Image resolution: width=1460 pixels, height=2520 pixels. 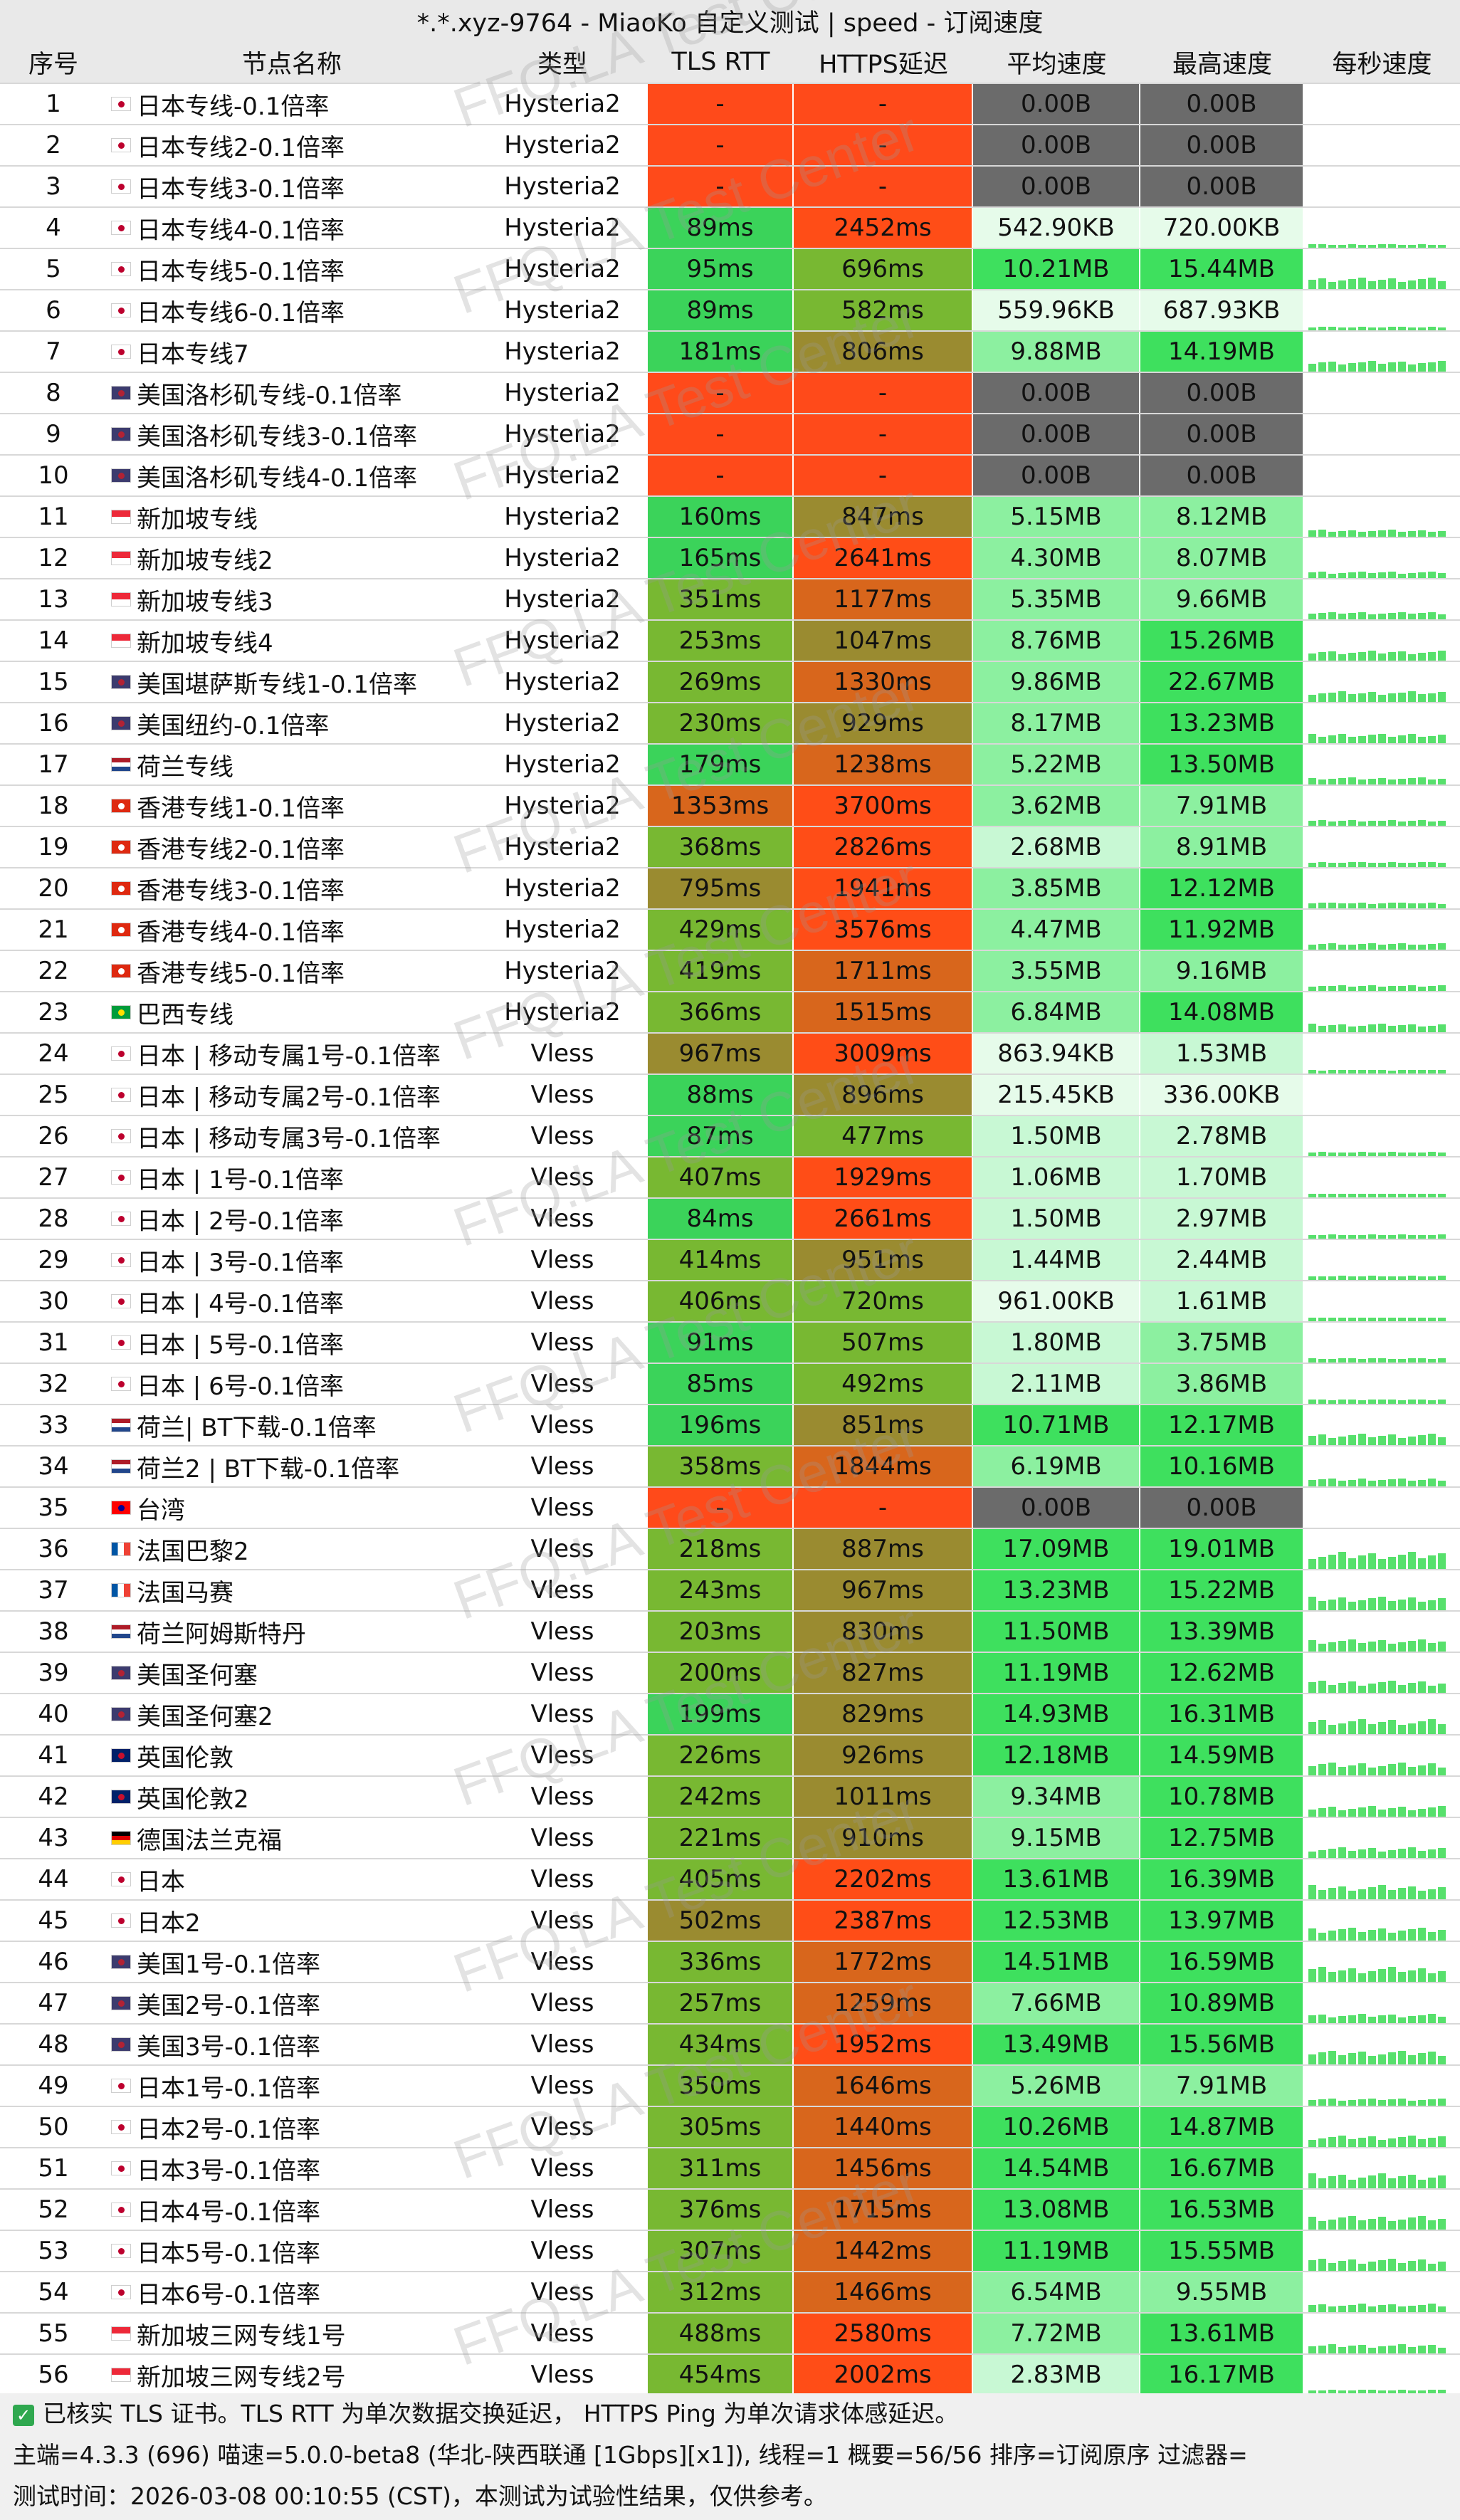 What do you see at coordinates (54, 1260) in the screenshot?
I see `row-index: 29` at bounding box center [54, 1260].